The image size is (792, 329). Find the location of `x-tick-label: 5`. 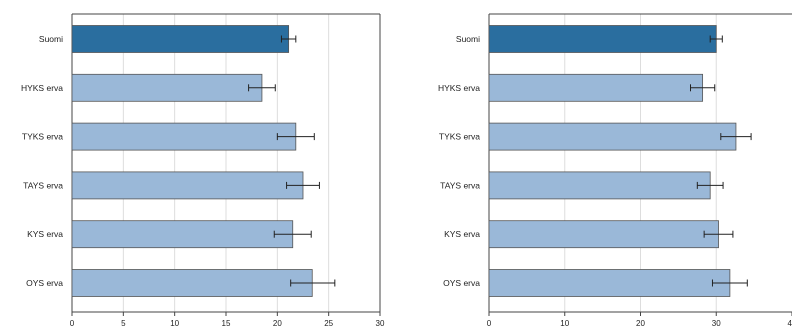

x-tick-label: 5 is located at coordinates (123, 323).